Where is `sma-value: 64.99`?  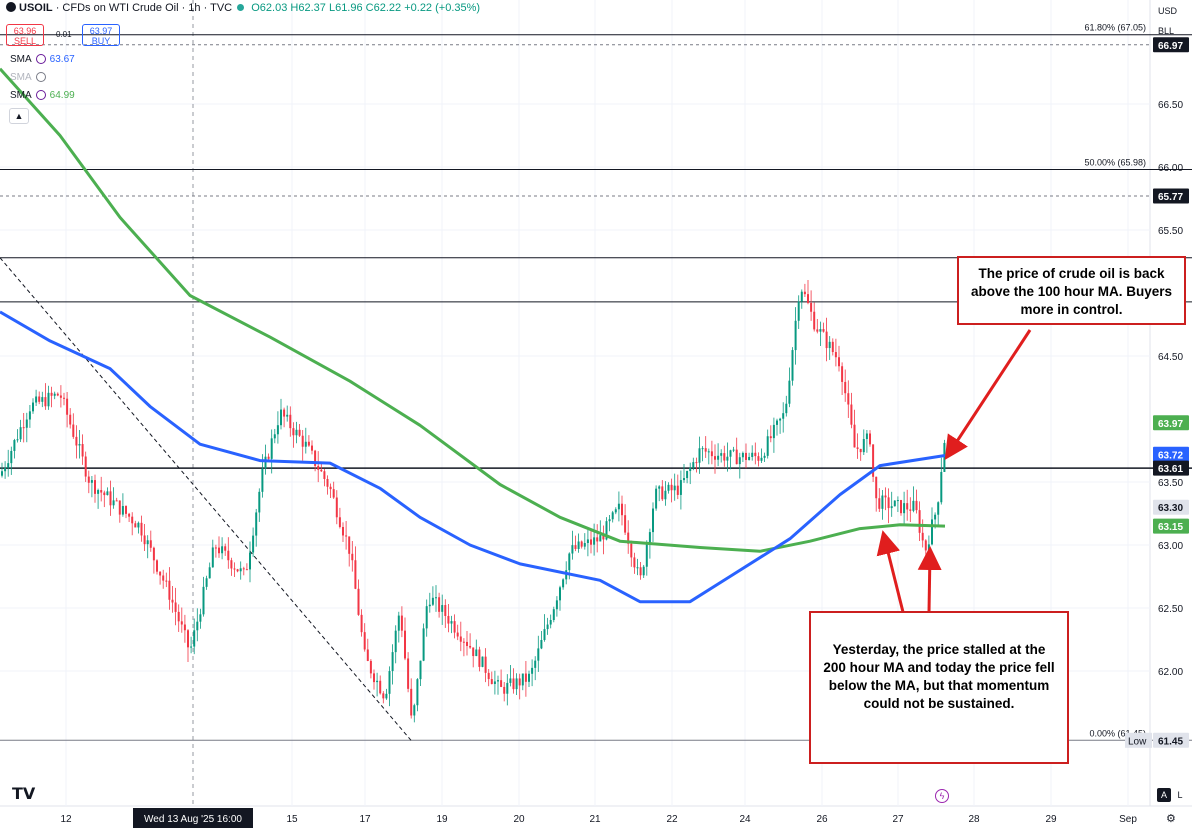 sma-value: 64.99 is located at coordinates (62, 95).